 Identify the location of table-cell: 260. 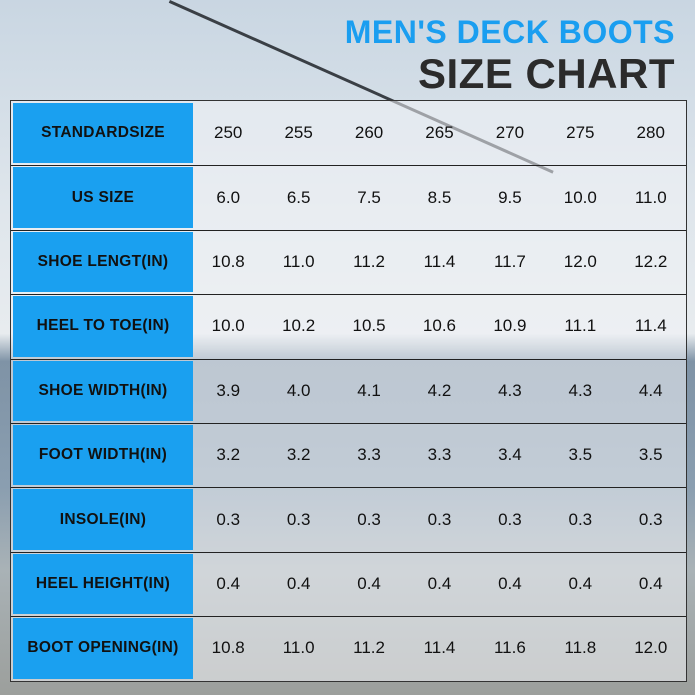
(369, 133).